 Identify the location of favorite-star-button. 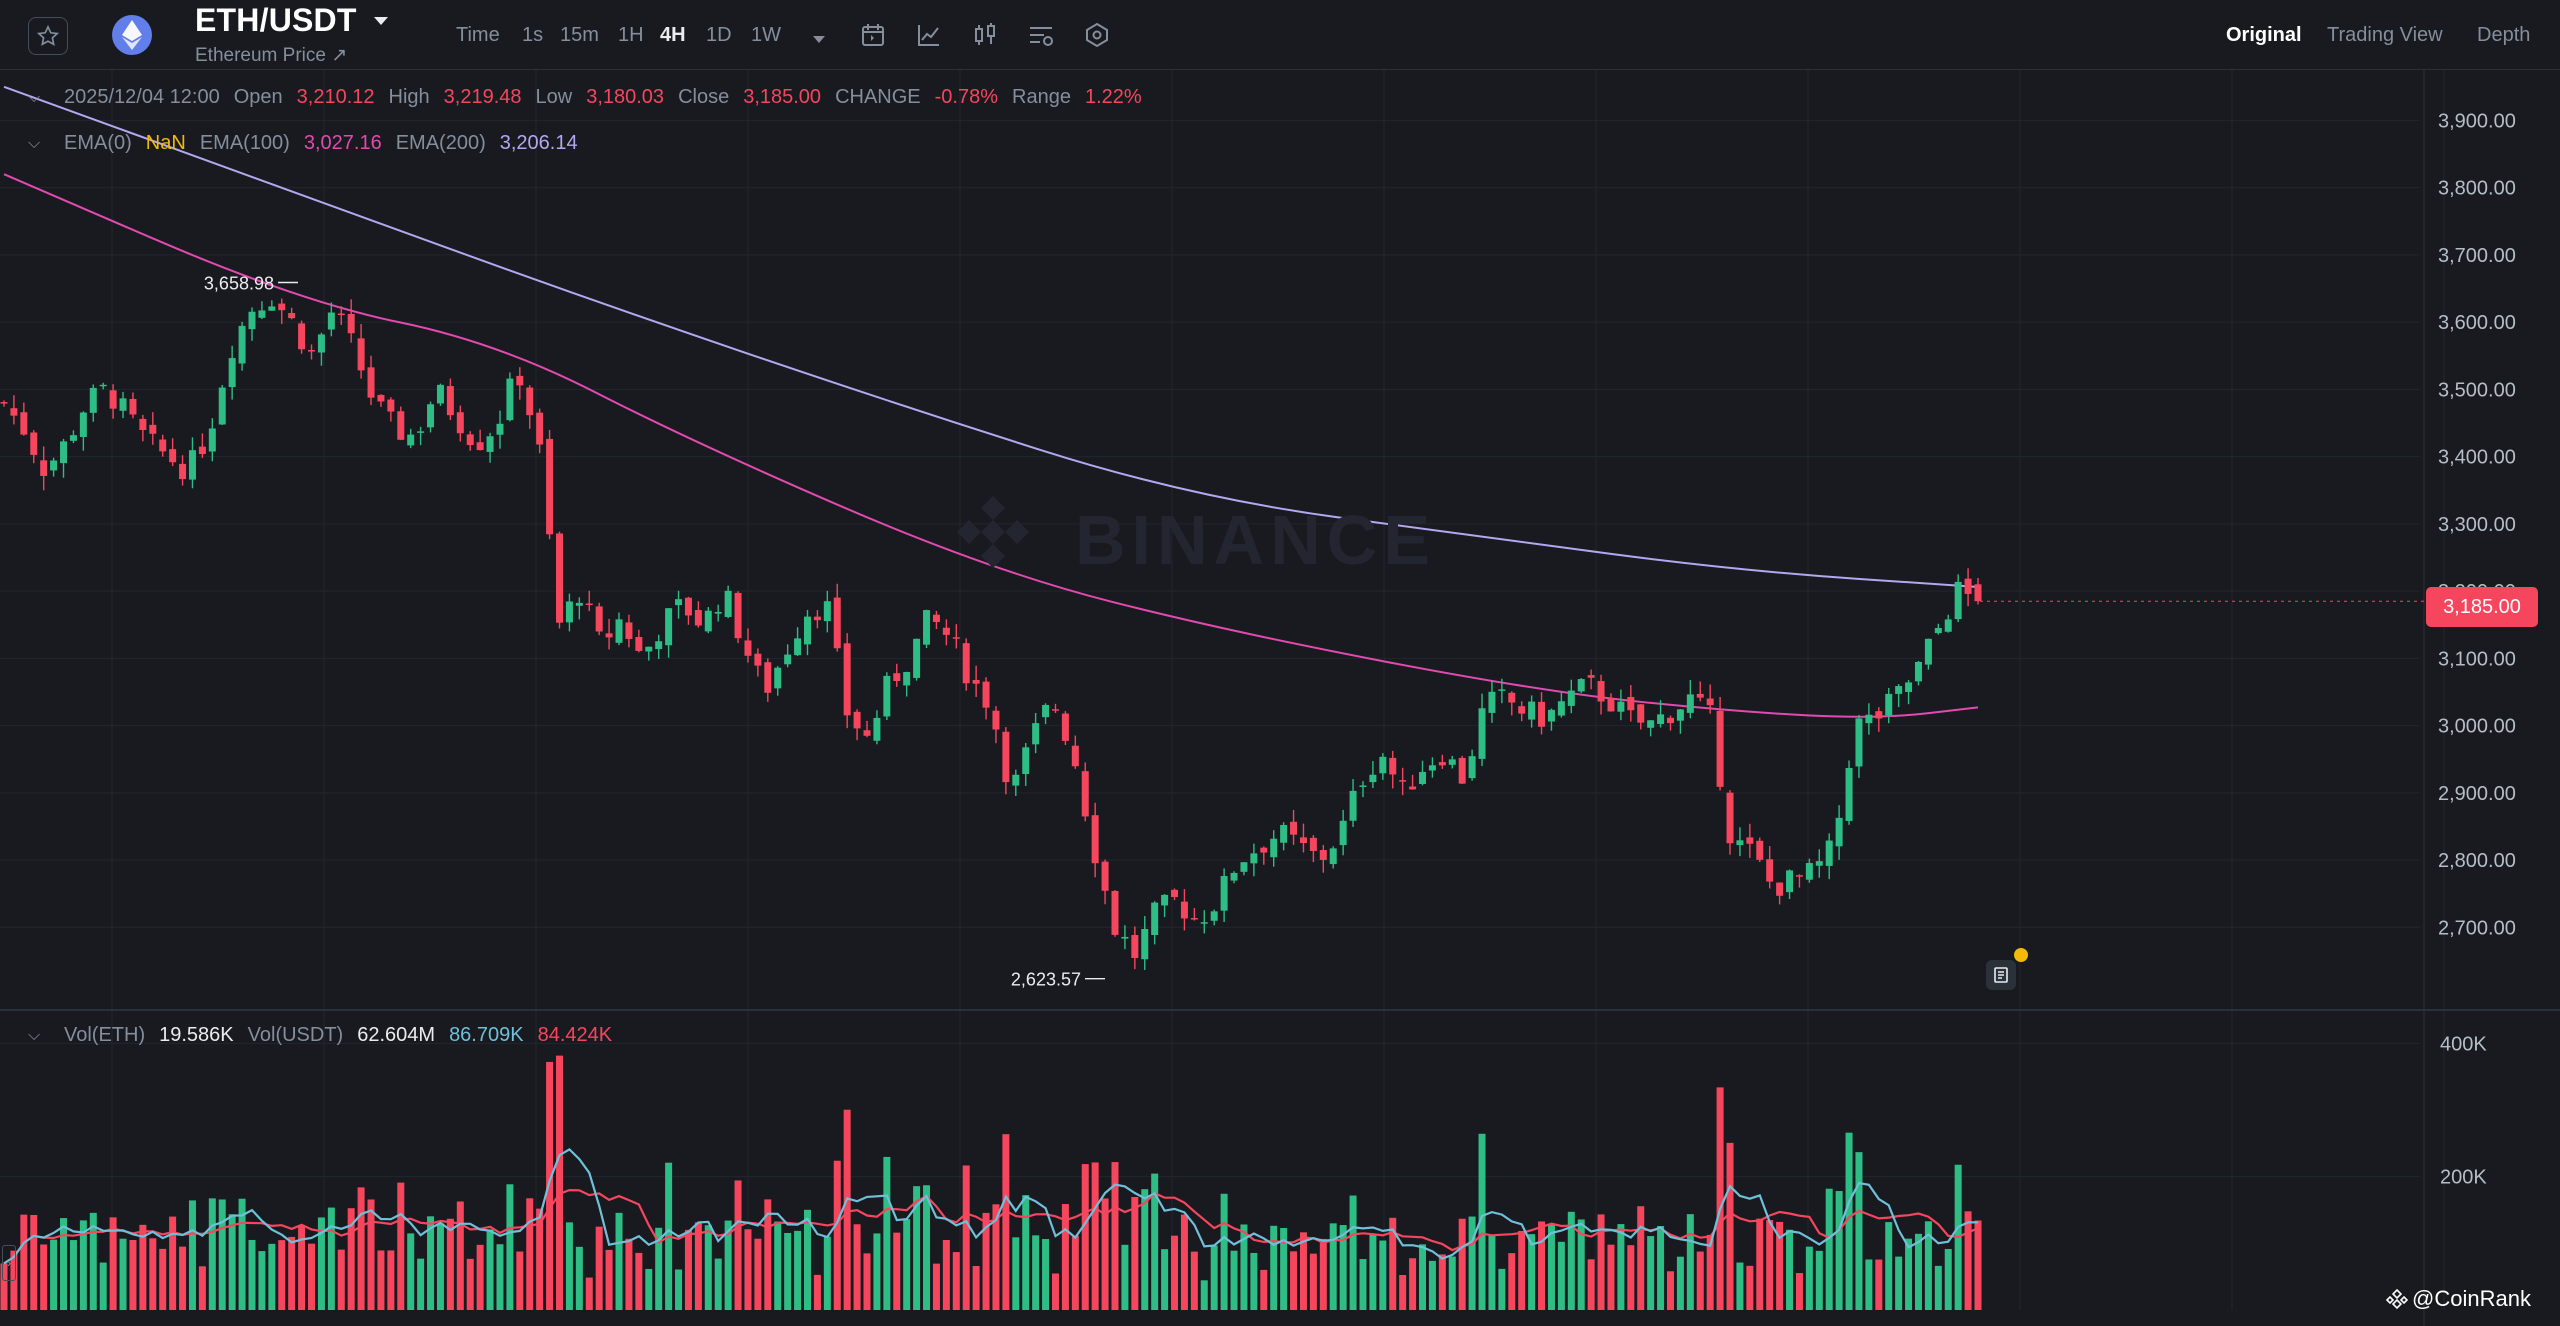
(48, 36).